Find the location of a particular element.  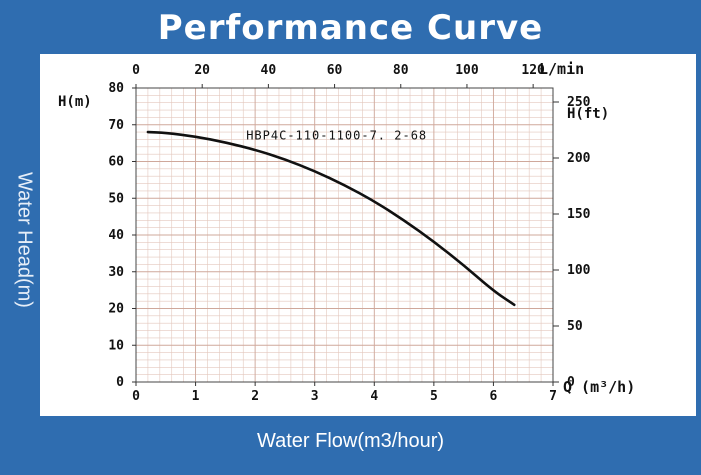

y-tick-label: 80 is located at coordinates (116, 88).